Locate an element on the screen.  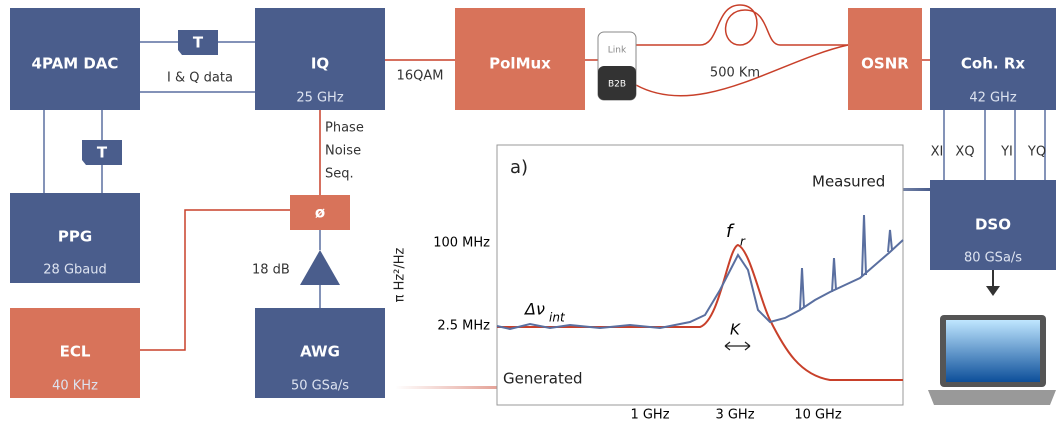
block-sub: 50 GSa/s is located at coordinates (320, 386).